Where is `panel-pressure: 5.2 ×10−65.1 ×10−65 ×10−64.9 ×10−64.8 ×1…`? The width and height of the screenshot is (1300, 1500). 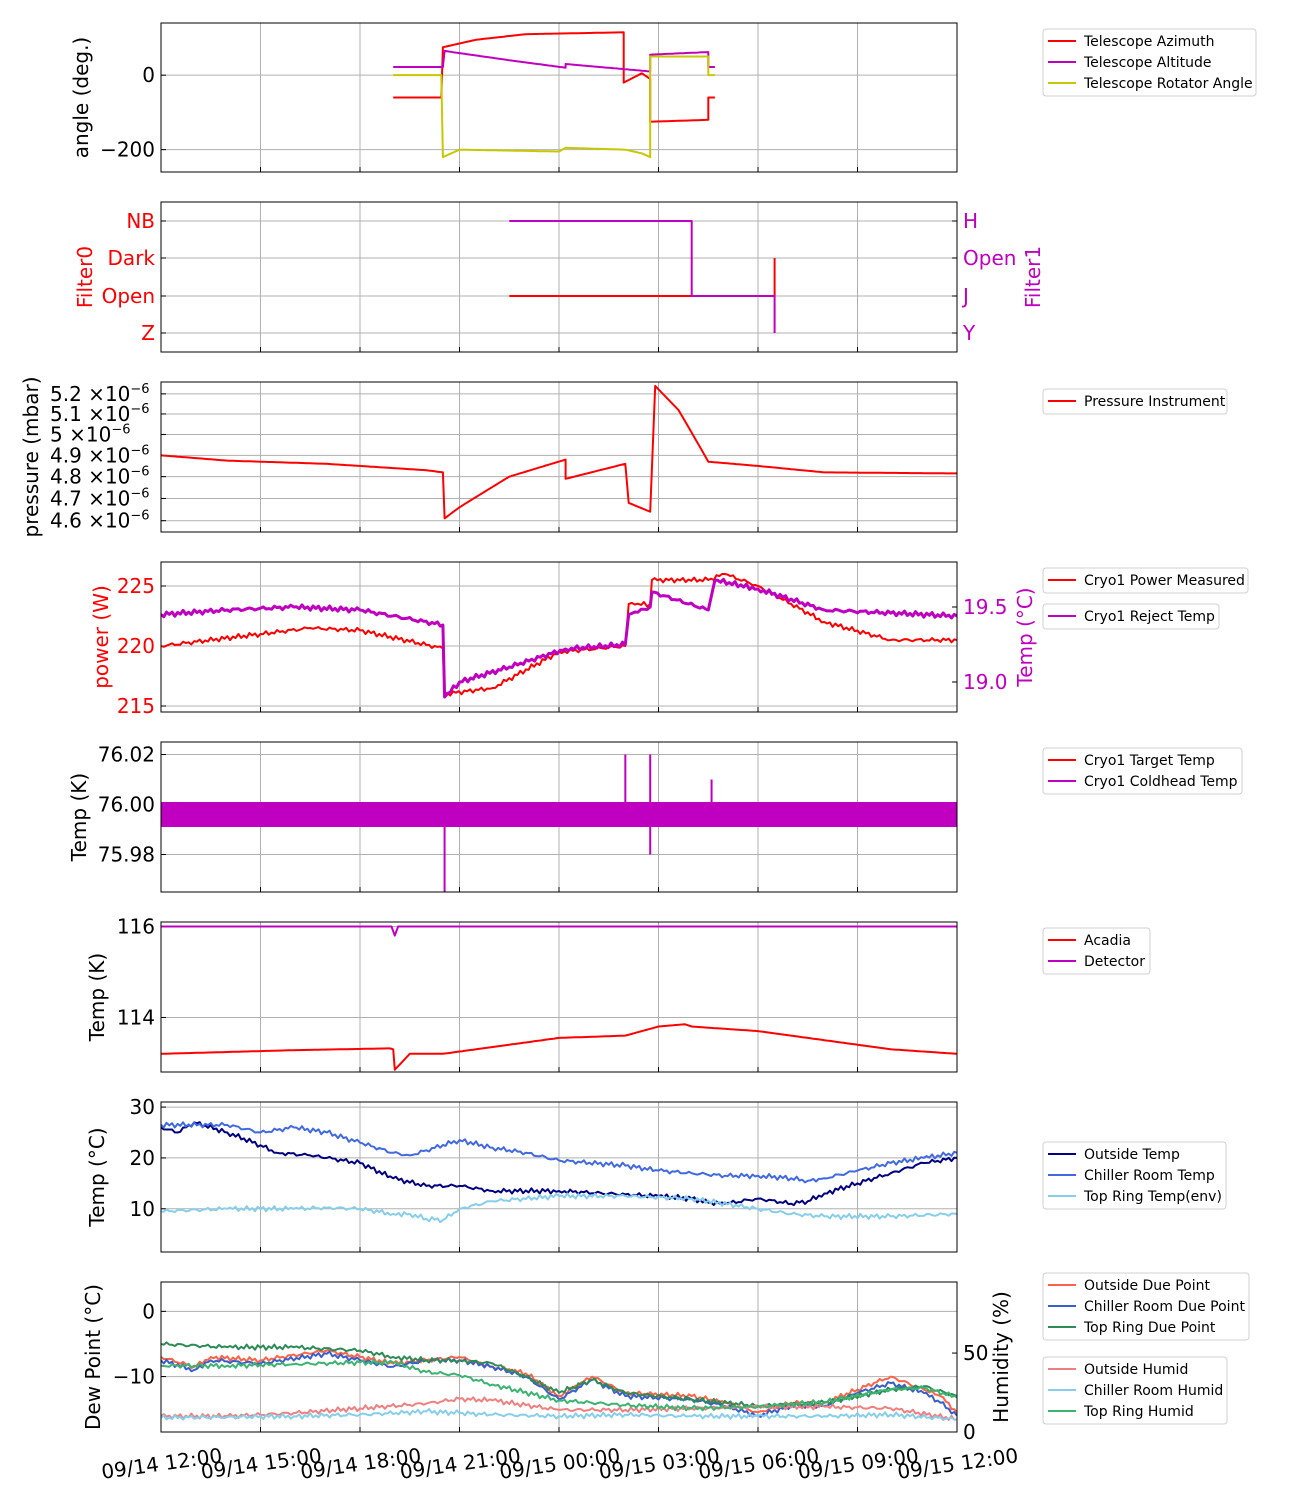
panel-pressure: 5.2 ×10−65.1 ×10−65 ×10−64.9 ×10−64.8 ×1… is located at coordinates (623, 457).